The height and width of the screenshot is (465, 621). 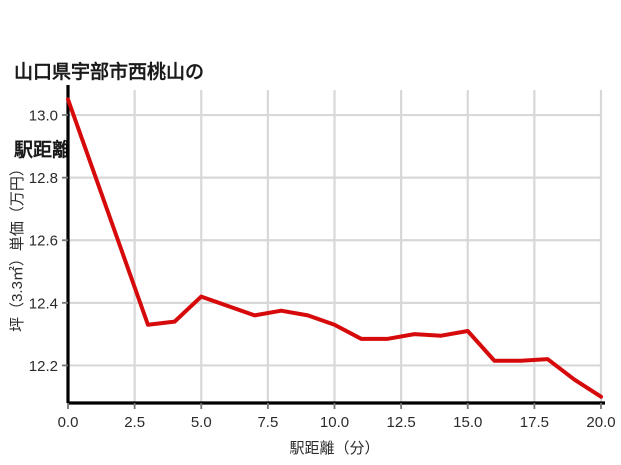 I want to click on x-tick-label-4: 10.0, so click(x=334, y=422).